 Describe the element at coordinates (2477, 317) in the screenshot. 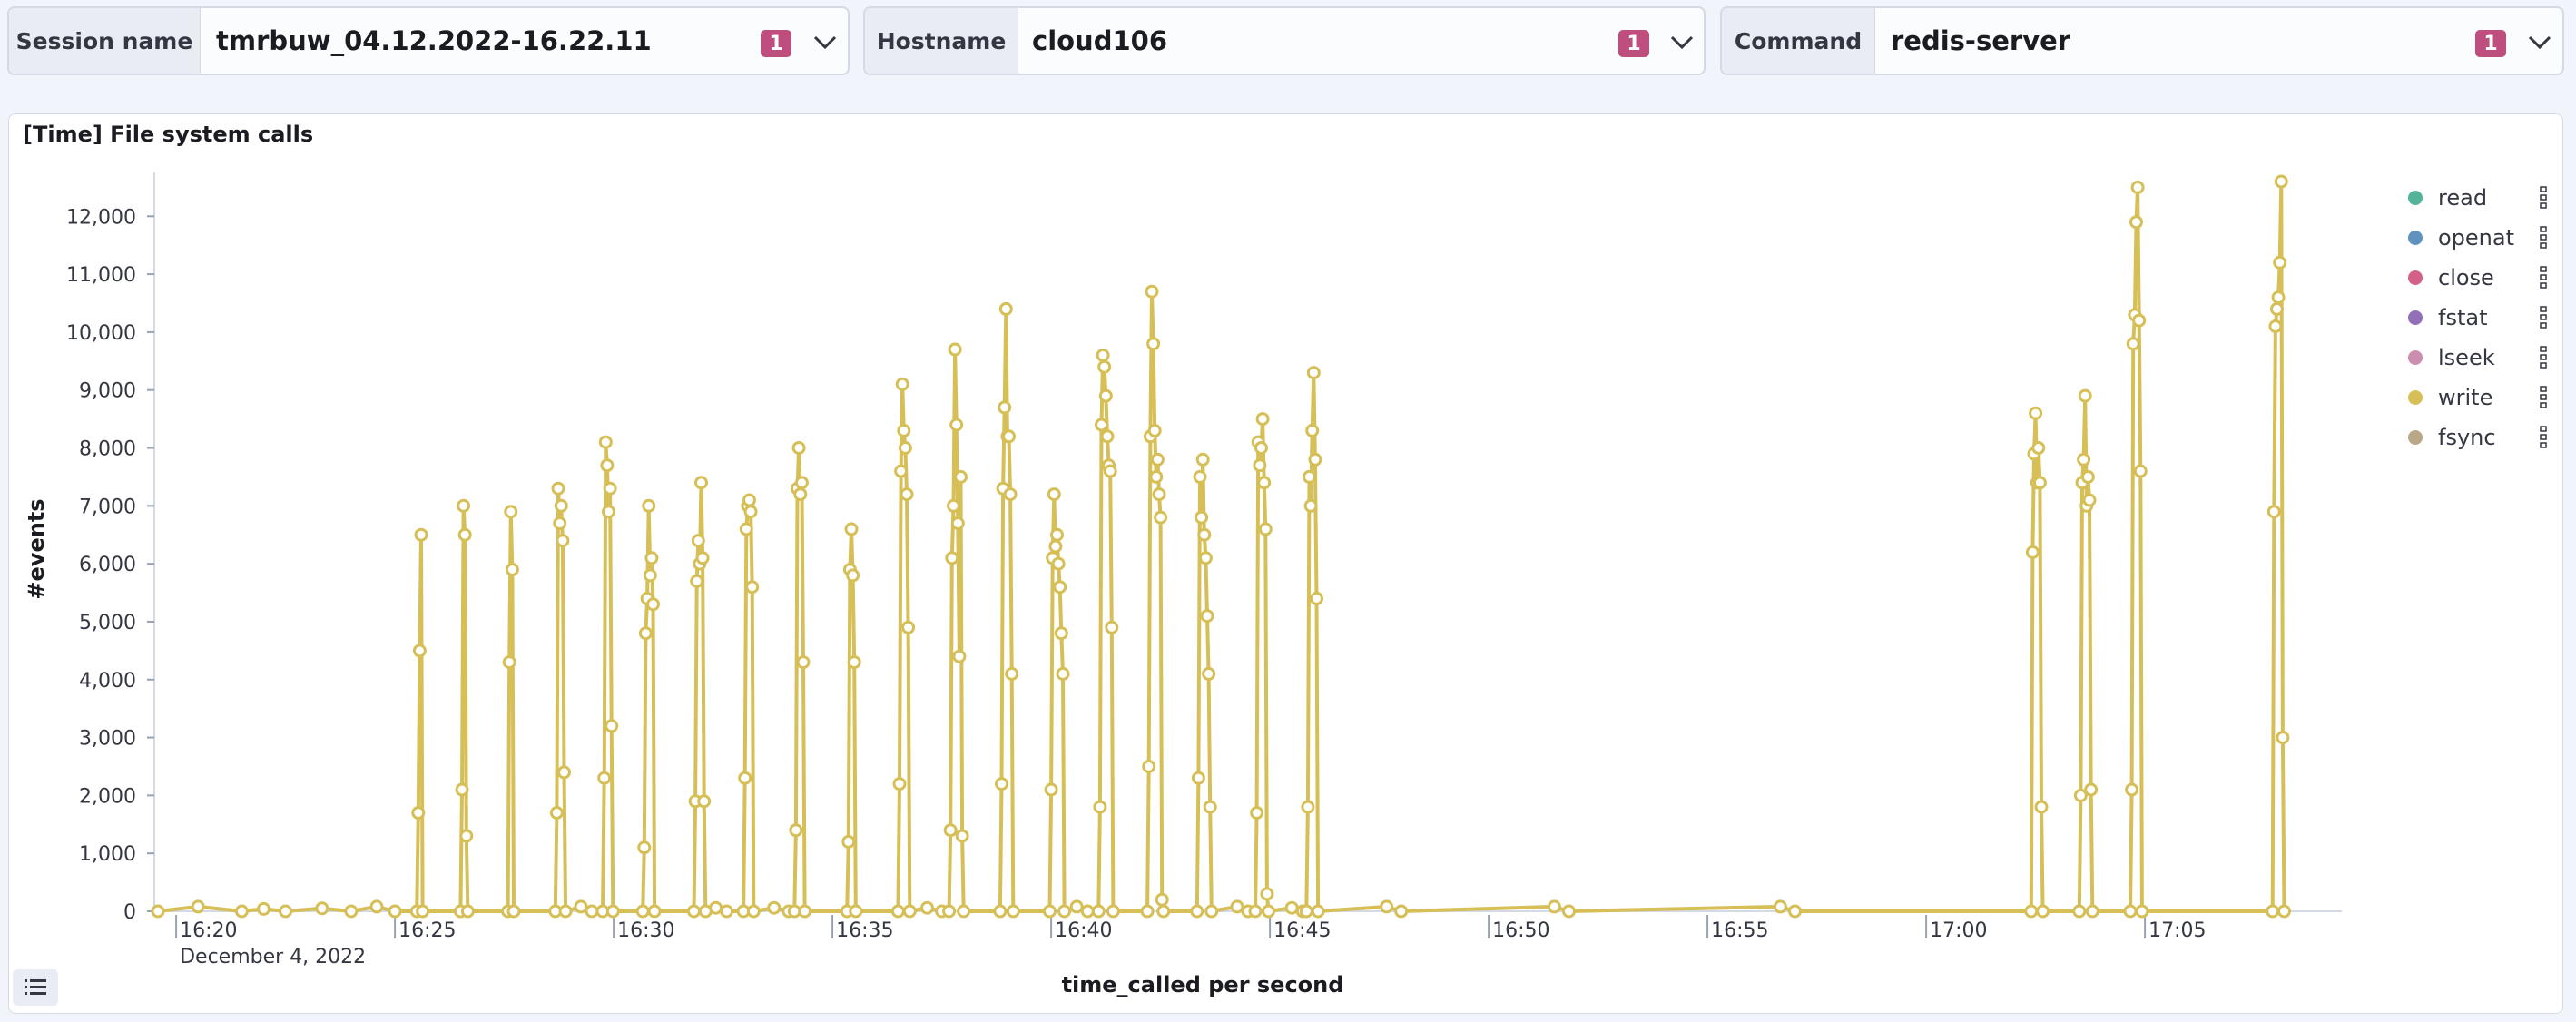

I see `legend-item-fstat: fstat` at that location.